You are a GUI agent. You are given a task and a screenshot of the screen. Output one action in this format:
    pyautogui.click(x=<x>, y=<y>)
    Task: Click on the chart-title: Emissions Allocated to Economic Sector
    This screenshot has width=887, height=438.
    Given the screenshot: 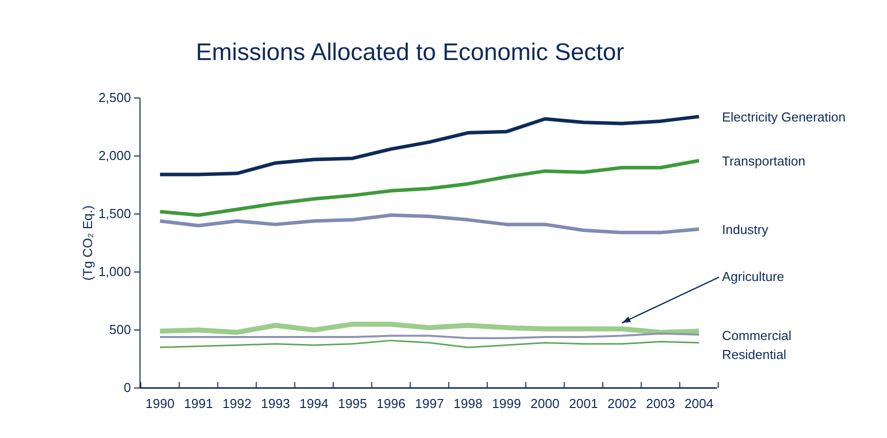 What is the action you would take?
    pyautogui.click(x=410, y=52)
    